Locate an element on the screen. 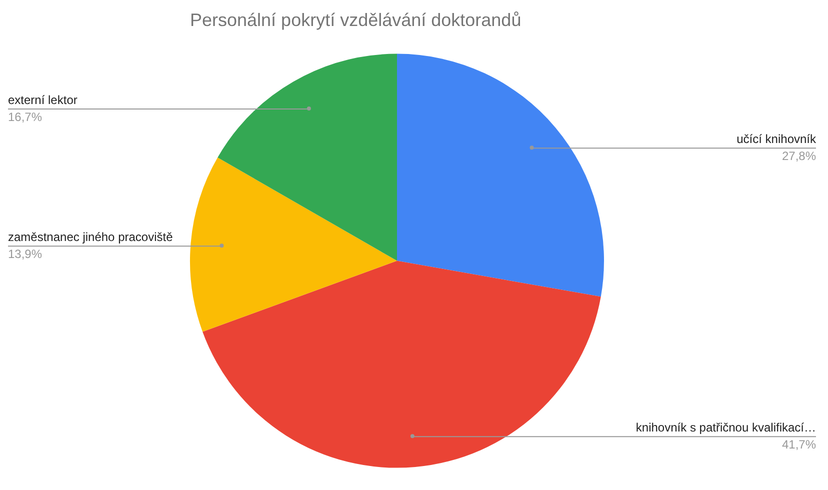 This screenshot has width=828, height=490. data-label: 13,9% is located at coordinates (25, 253).